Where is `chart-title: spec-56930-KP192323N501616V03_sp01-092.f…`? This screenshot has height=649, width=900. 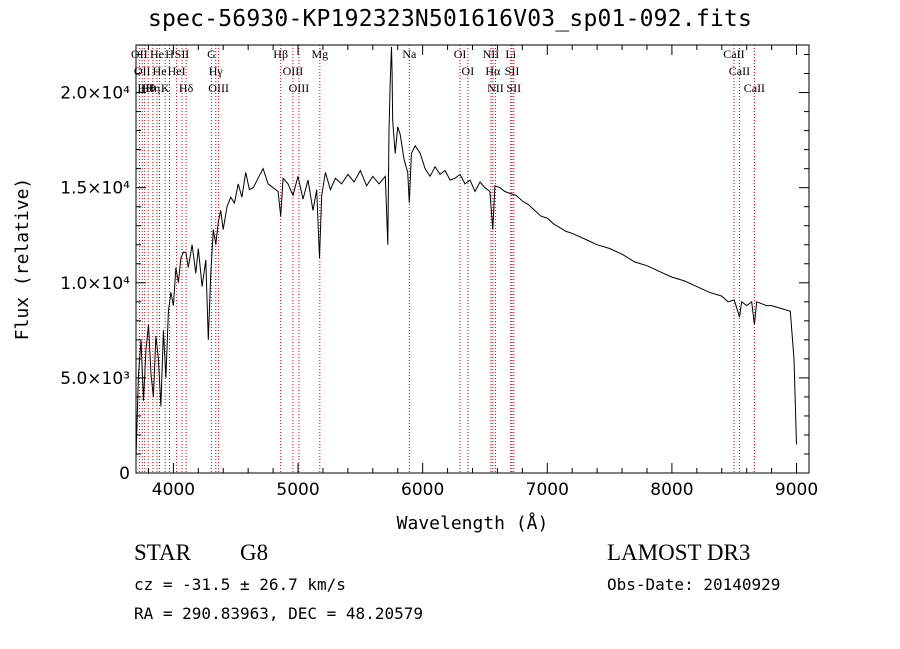 chart-title: spec-56930-KP192323N501616V03_sp01-092.f… is located at coordinates (450, 19).